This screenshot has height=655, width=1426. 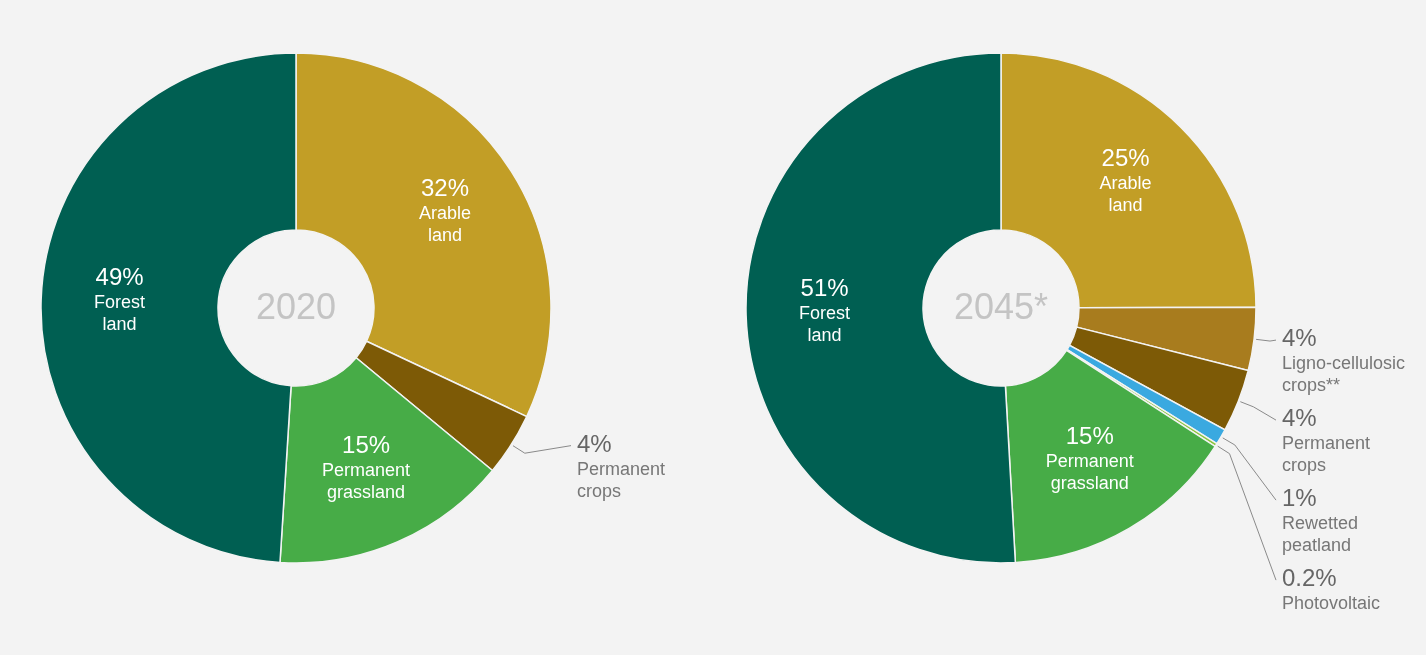 I want to click on slice-label: Rewetted peatland, so click(x=1320, y=534).